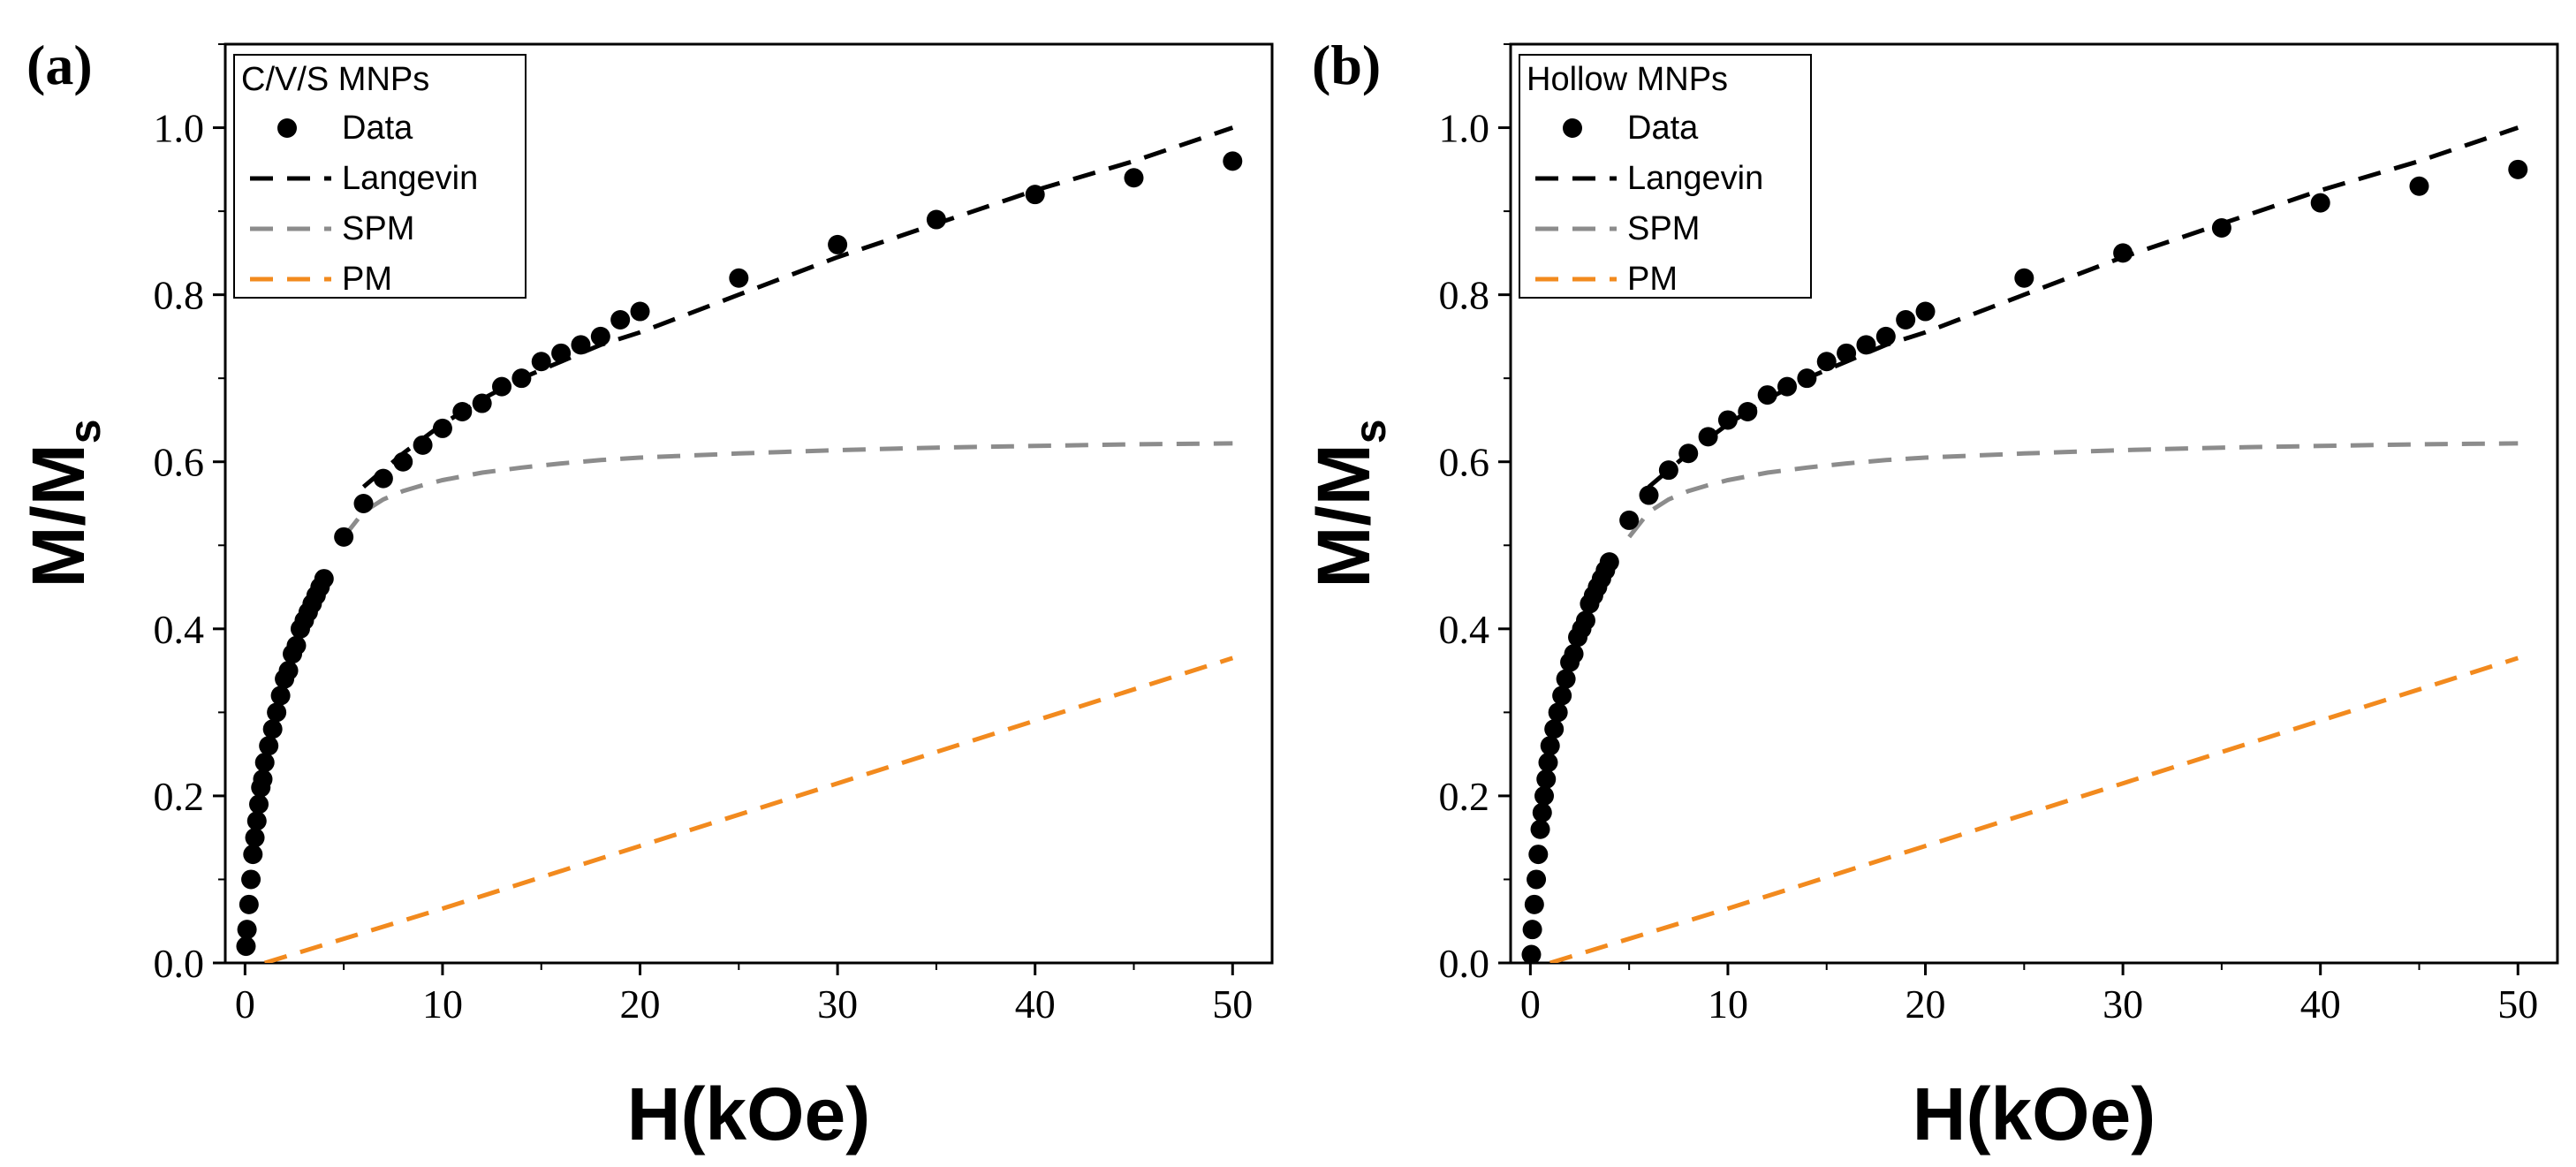 The height and width of the screenshot is (1167, 2576). I want to click on legend-label-langevin: Langevin, so click(1695, 178).